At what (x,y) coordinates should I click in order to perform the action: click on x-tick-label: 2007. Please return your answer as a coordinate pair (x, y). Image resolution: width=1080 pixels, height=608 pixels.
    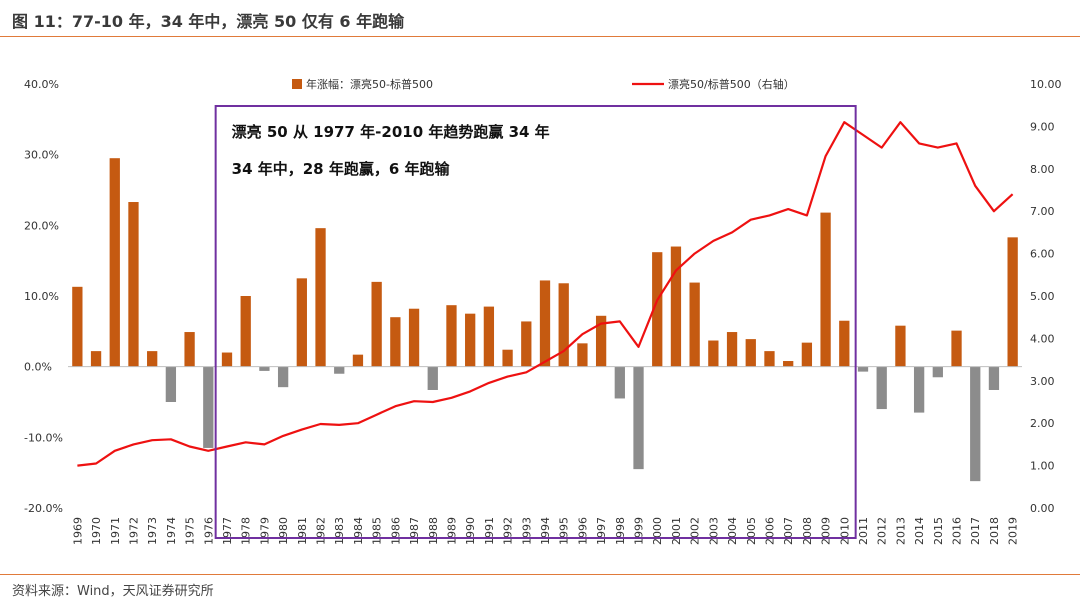
    Looking at the image, I should click on (788, 531).